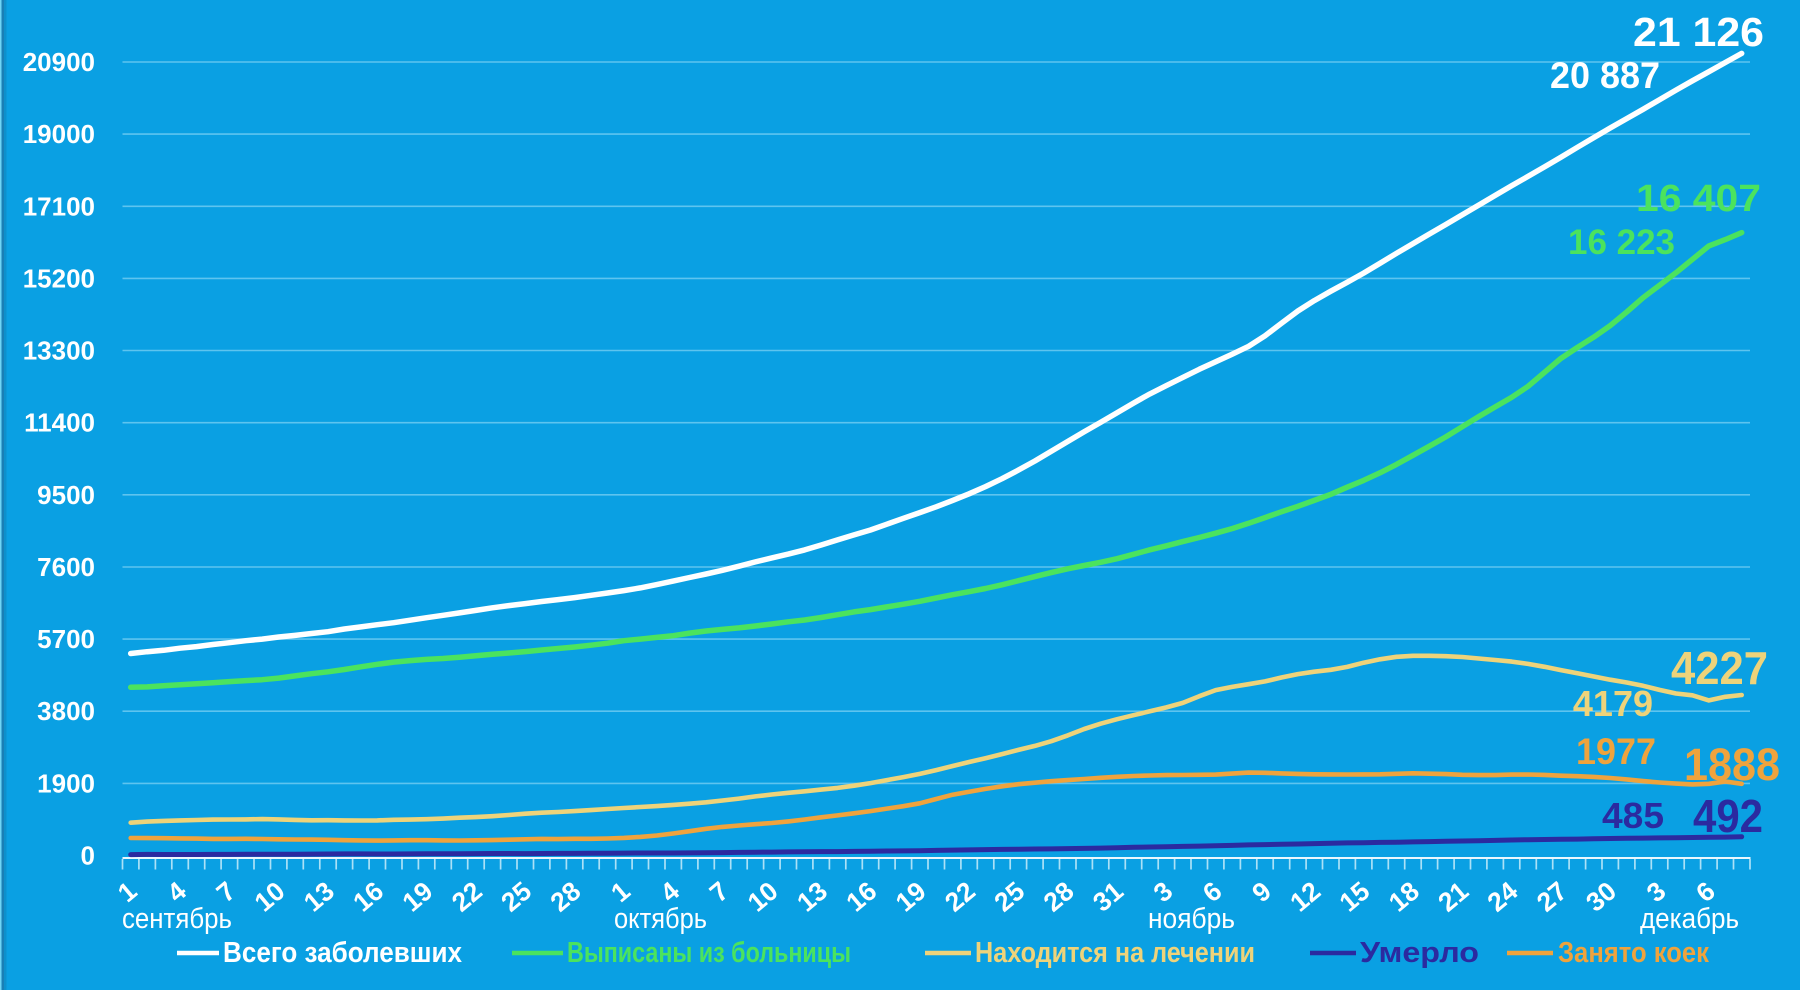  Describe the element at coordinates (1732, 764) in the screenshot. I see `svg-text: 1888` at that location.